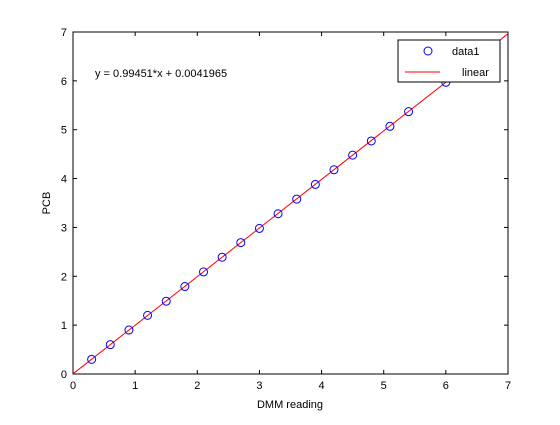 The width and height of the screenshot is (560, 425). I want to click on y-tick-label: 7, so click(64, 33).